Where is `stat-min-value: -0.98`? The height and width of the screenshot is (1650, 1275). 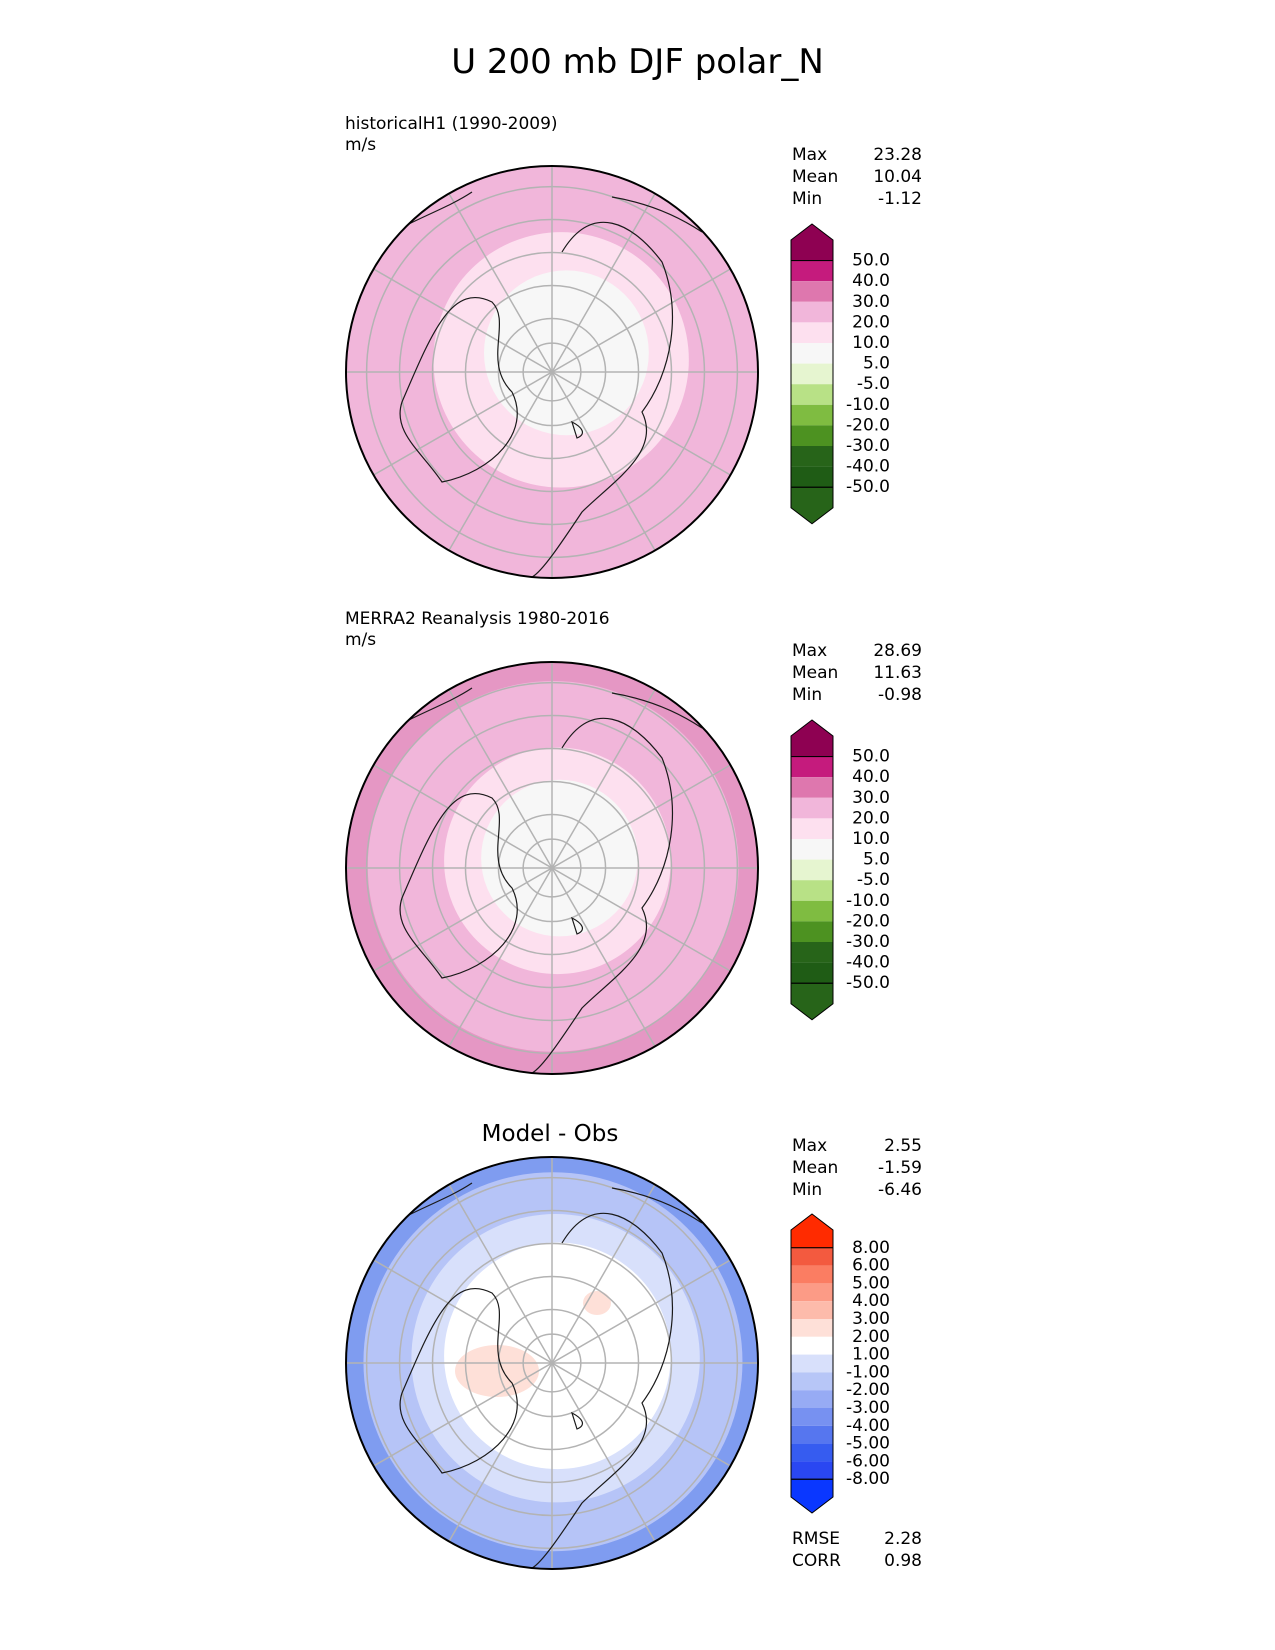
stat-min-value: -0.98 is located at coordinates (900, 695).